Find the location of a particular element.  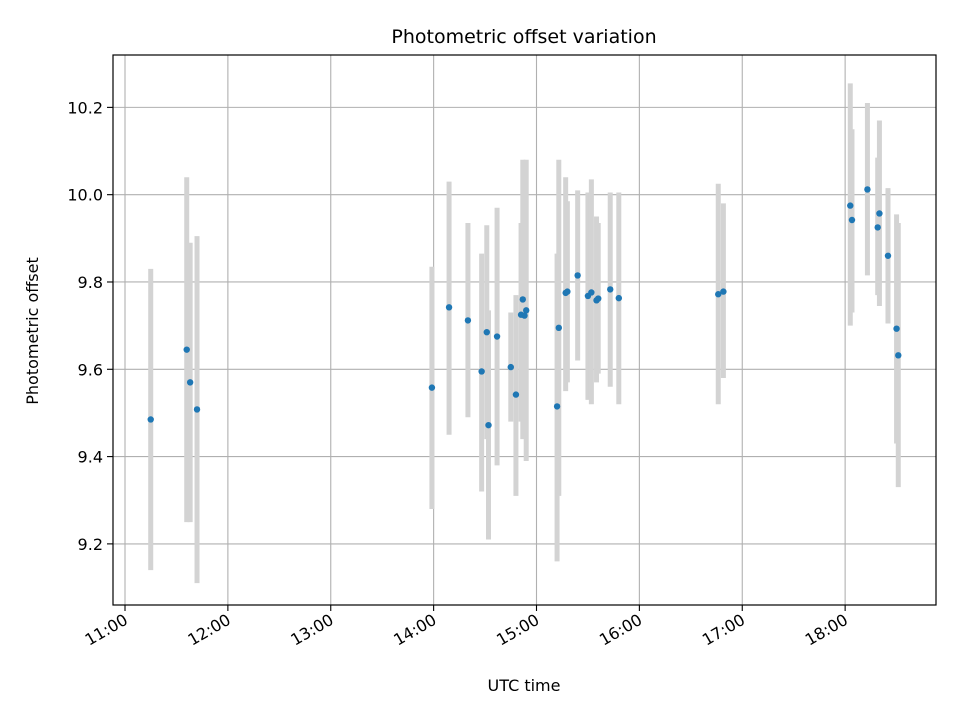

y-tick-label: 10.2 is located at coordinates (85, 107).